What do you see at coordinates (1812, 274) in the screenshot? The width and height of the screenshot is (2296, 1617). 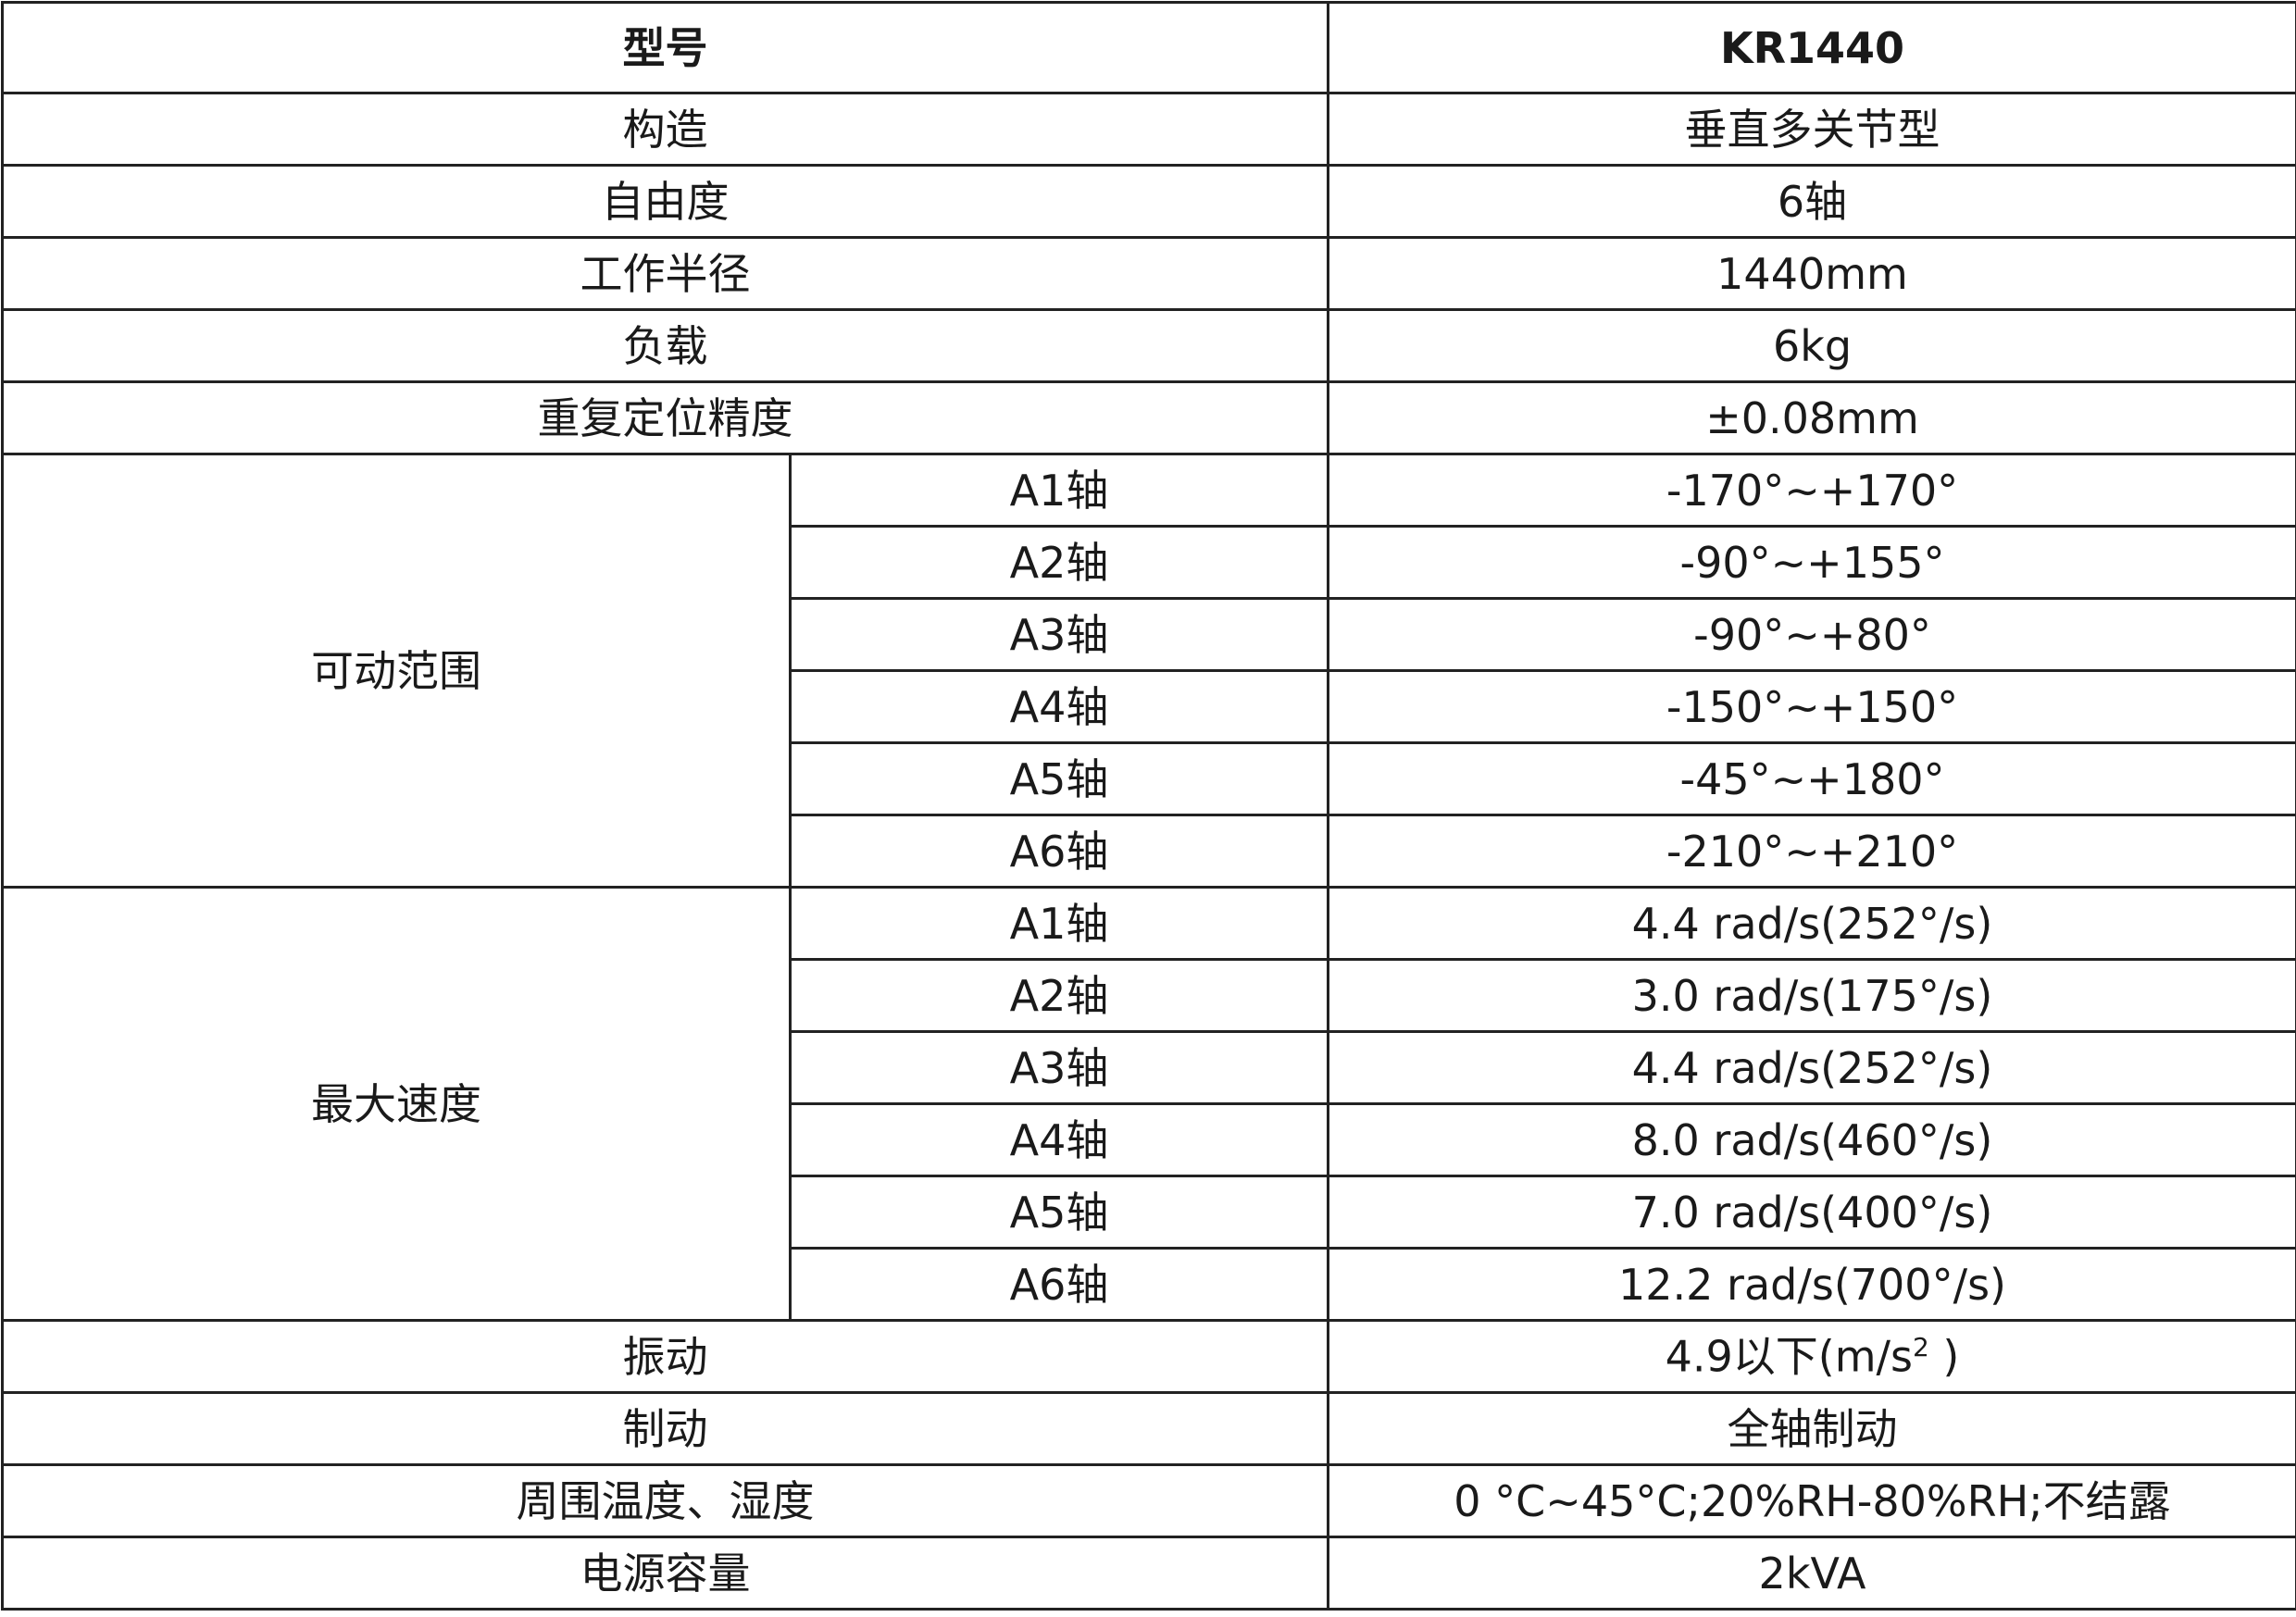 I see `spec-value-cell: 1440mm` at bounding box center [1812, 274].